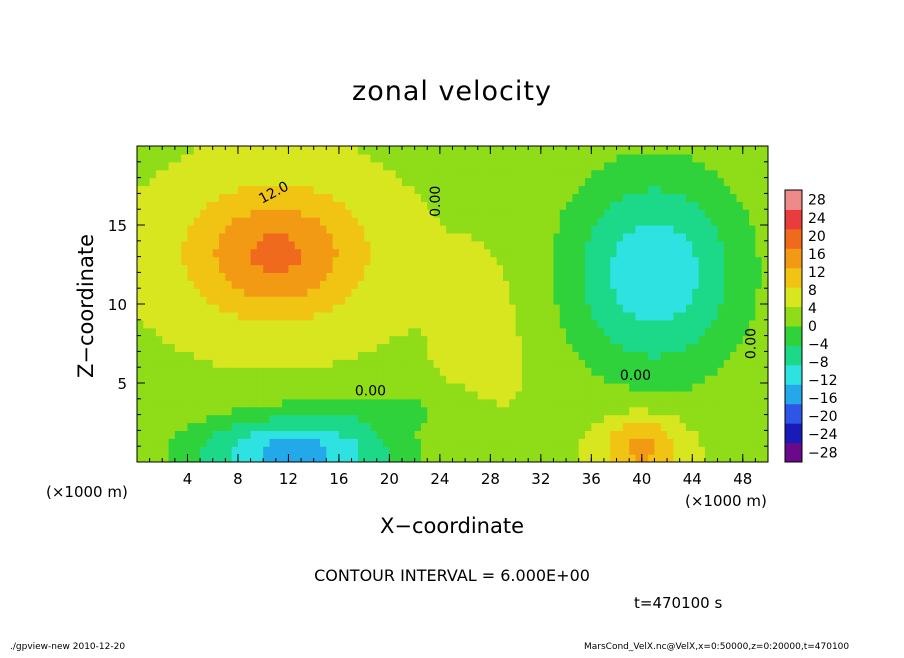 The height and width of the screenshot is (658, 904). Describe the element at coordinates (238, 479) in the screenshot. I see `x-tick-label: 8` at that location.